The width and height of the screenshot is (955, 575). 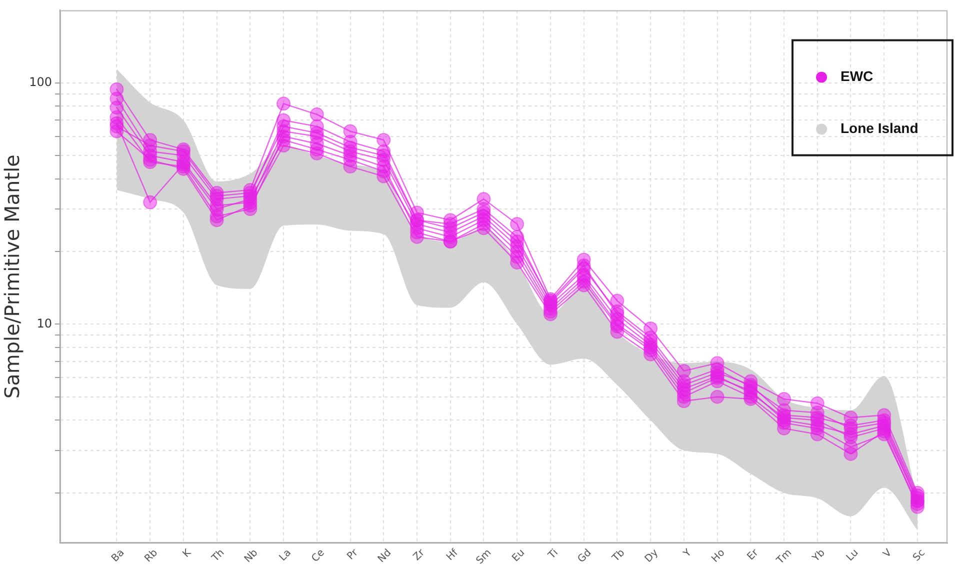 I want to click on y-tick-label: 10, so click(x=44, y=323).